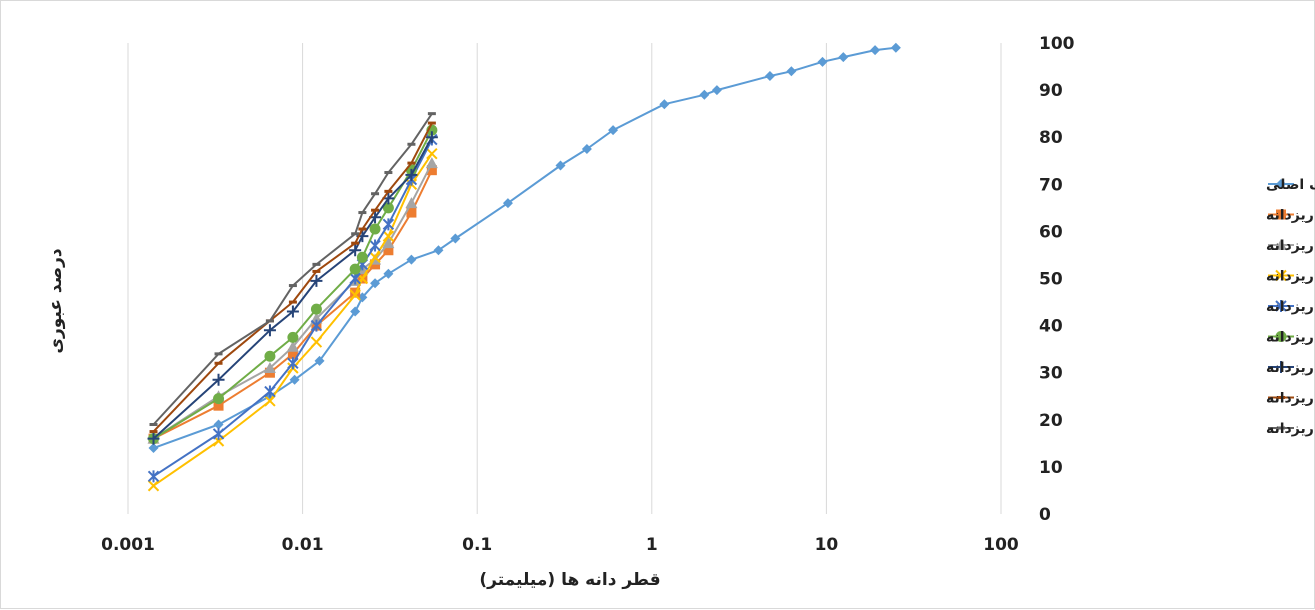 This screenshot has height=610, width=1315. I want to click on legend-item: افزایش ۳۰ درصدی ریزدانه, so click(1290, 368).